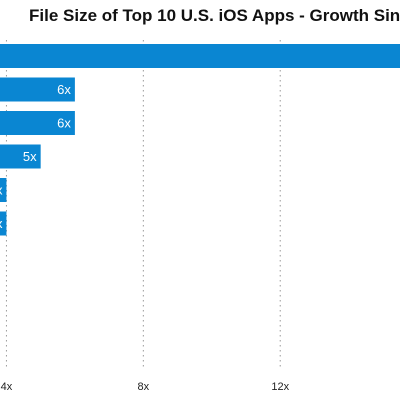 This screenshot has width=400, height=400. I want to click on x-tick-label: 4x, so click(7, 387).